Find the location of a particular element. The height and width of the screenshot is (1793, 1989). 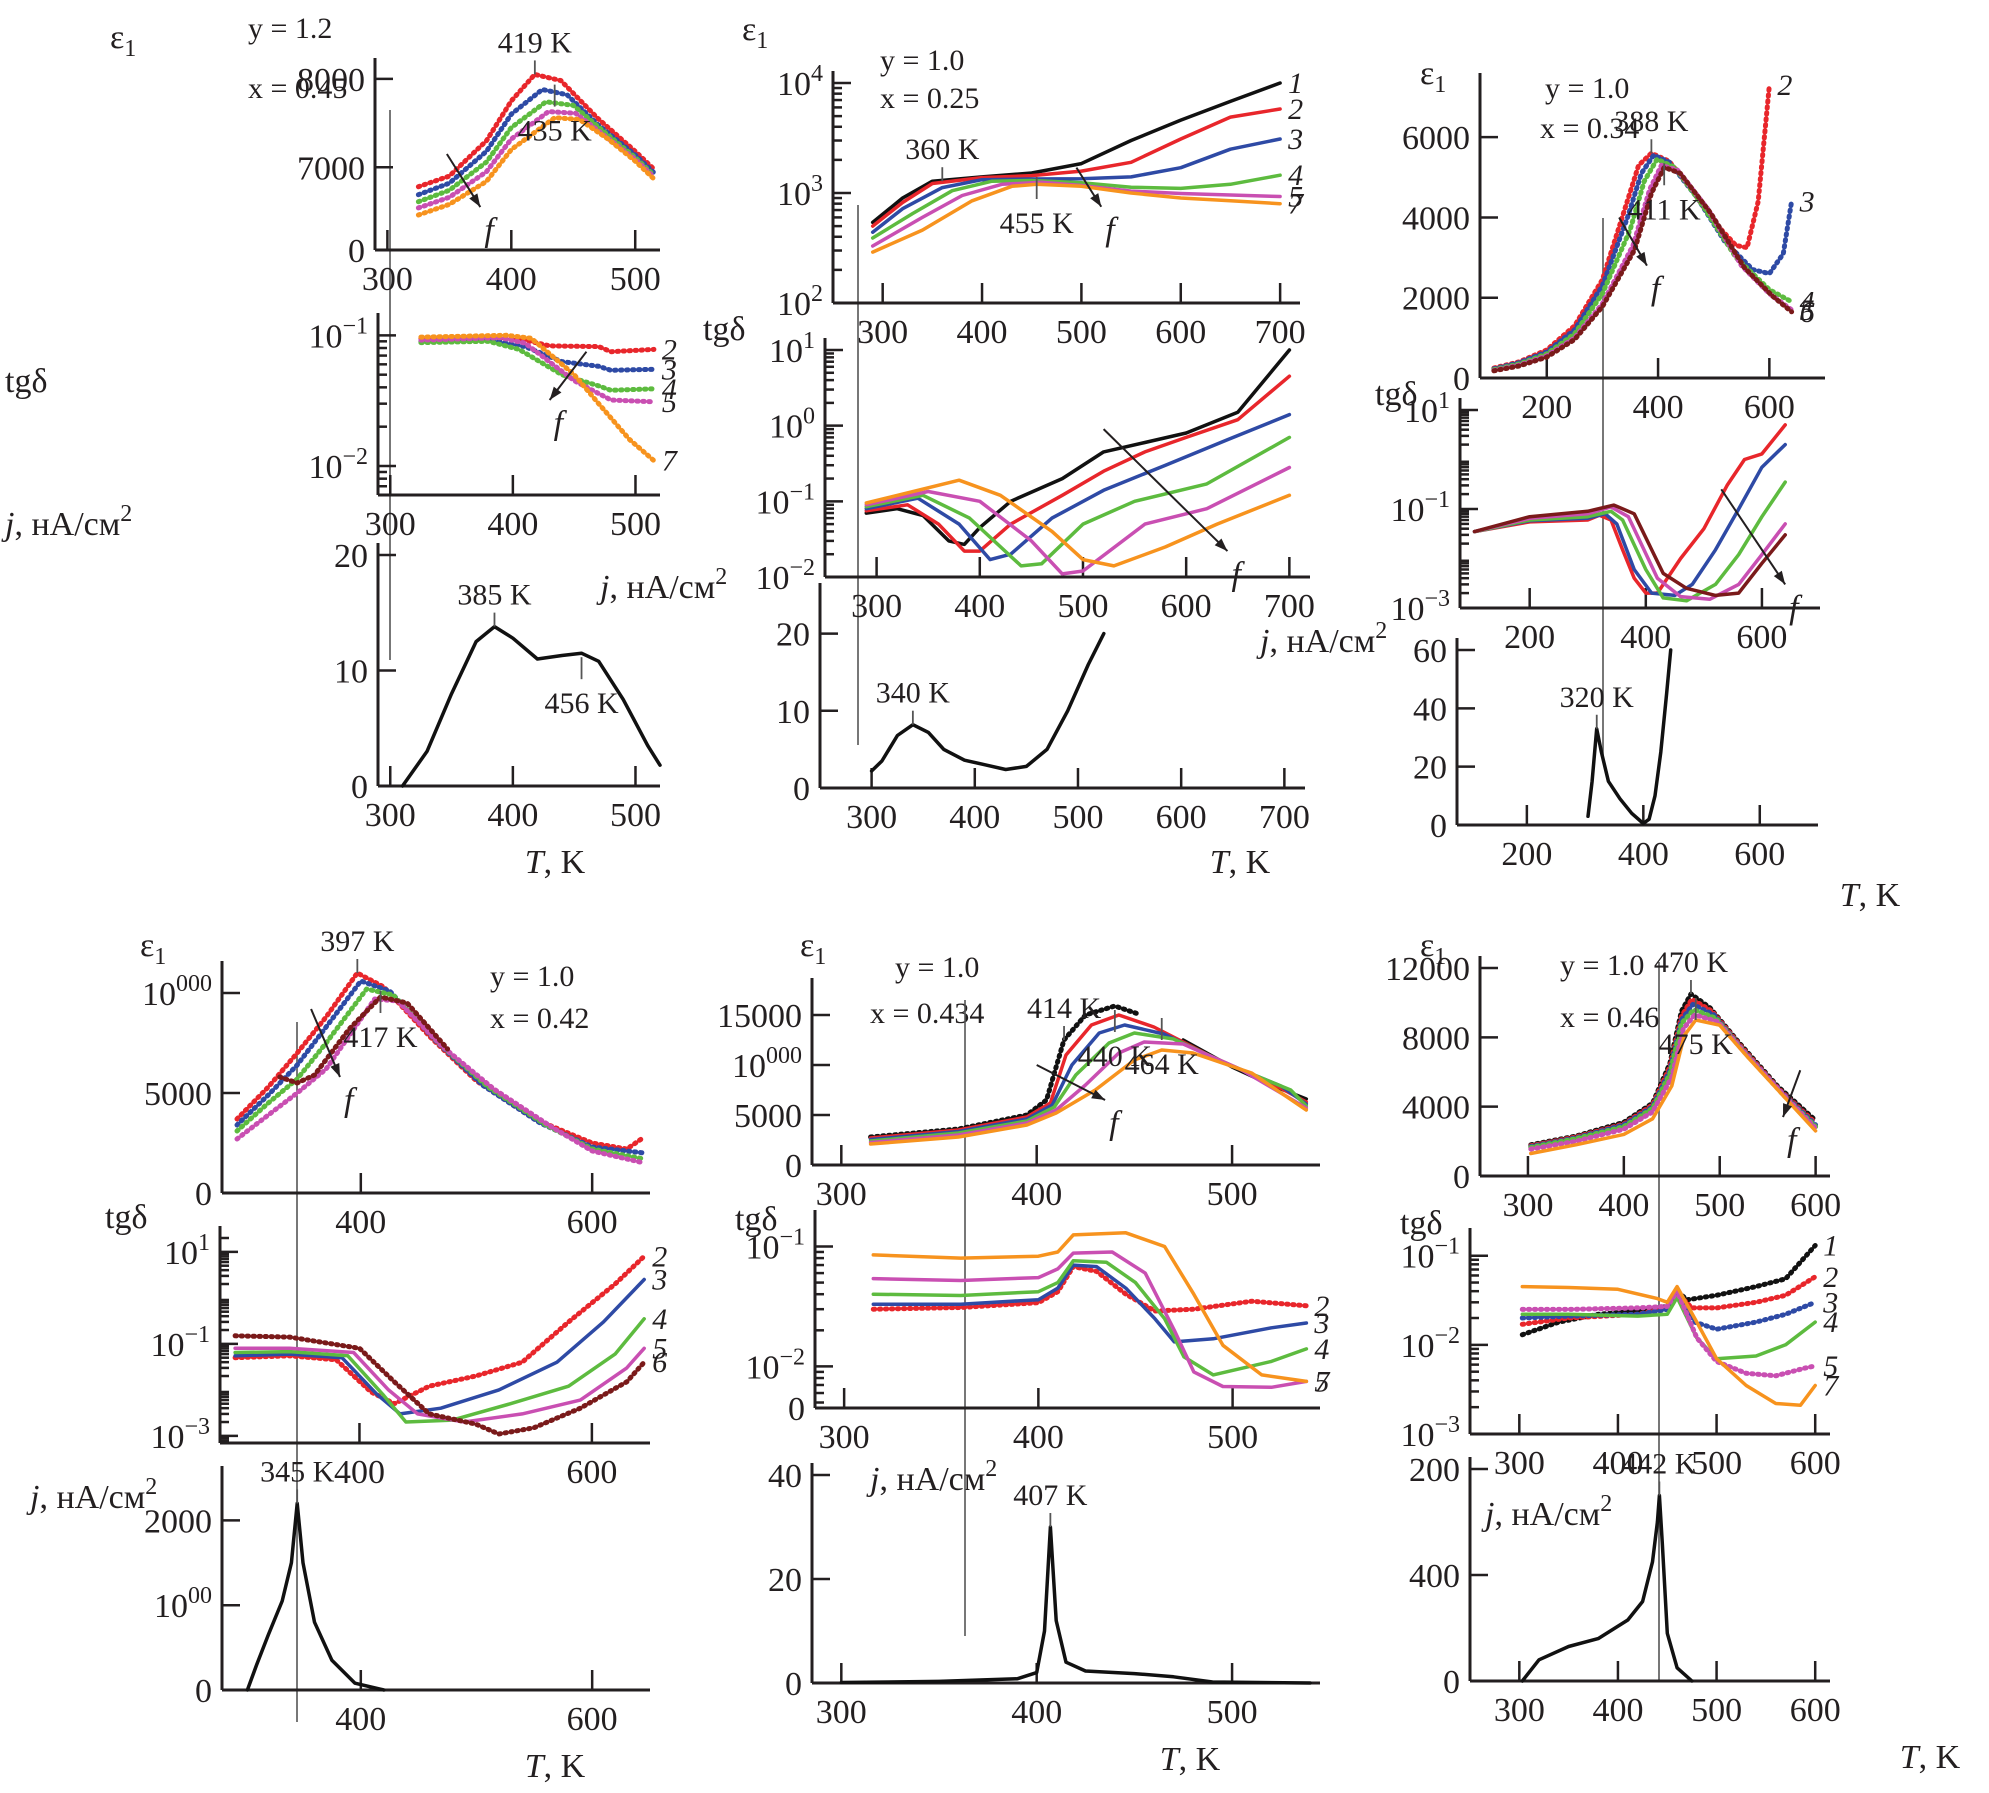

tick-label: 5000 is located at coordinates (178, 1094).